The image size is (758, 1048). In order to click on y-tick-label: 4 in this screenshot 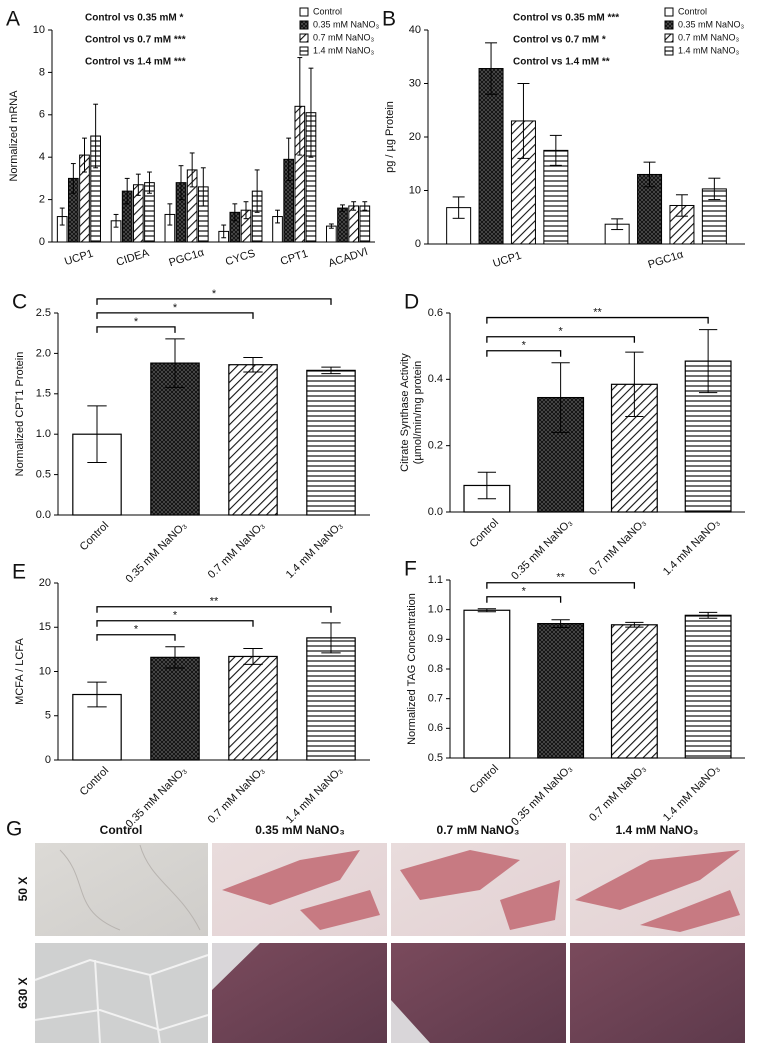, I will do `click(42, 157)`.